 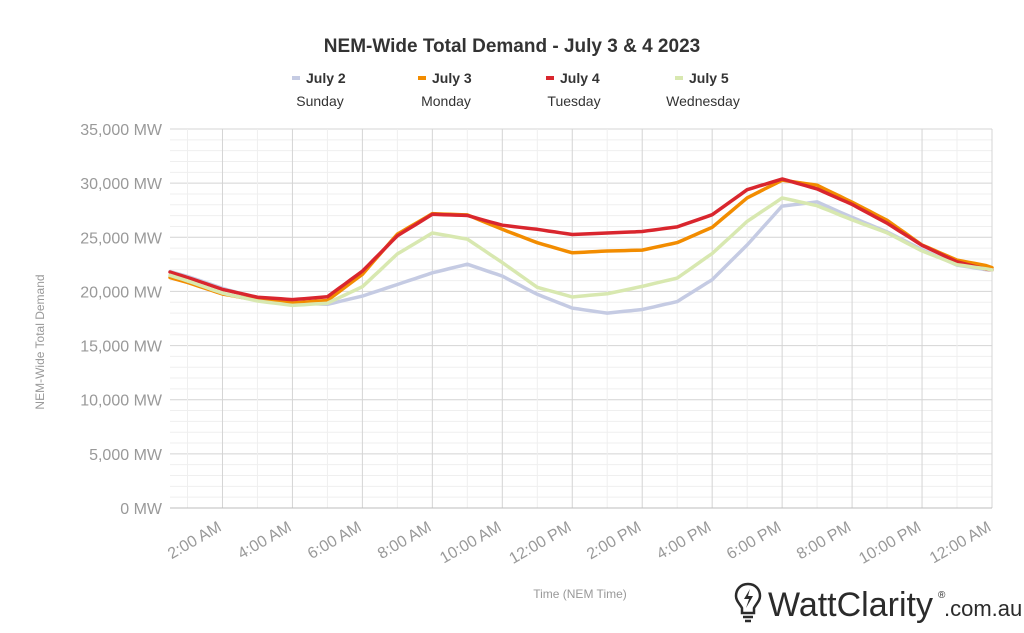 I want to click on brand-logo: WattClarity ® .com.au, so click(x=878, y=603).